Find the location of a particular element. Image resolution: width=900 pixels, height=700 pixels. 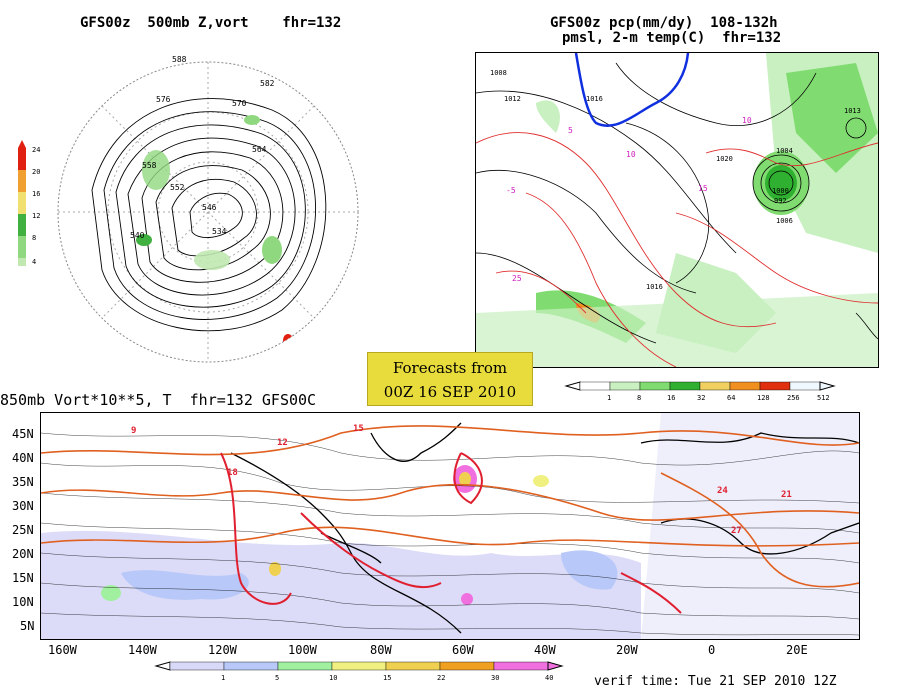

tropics-legend-svg: 1 5 10 15 22 30 40 is located at coordinates (359, 671).